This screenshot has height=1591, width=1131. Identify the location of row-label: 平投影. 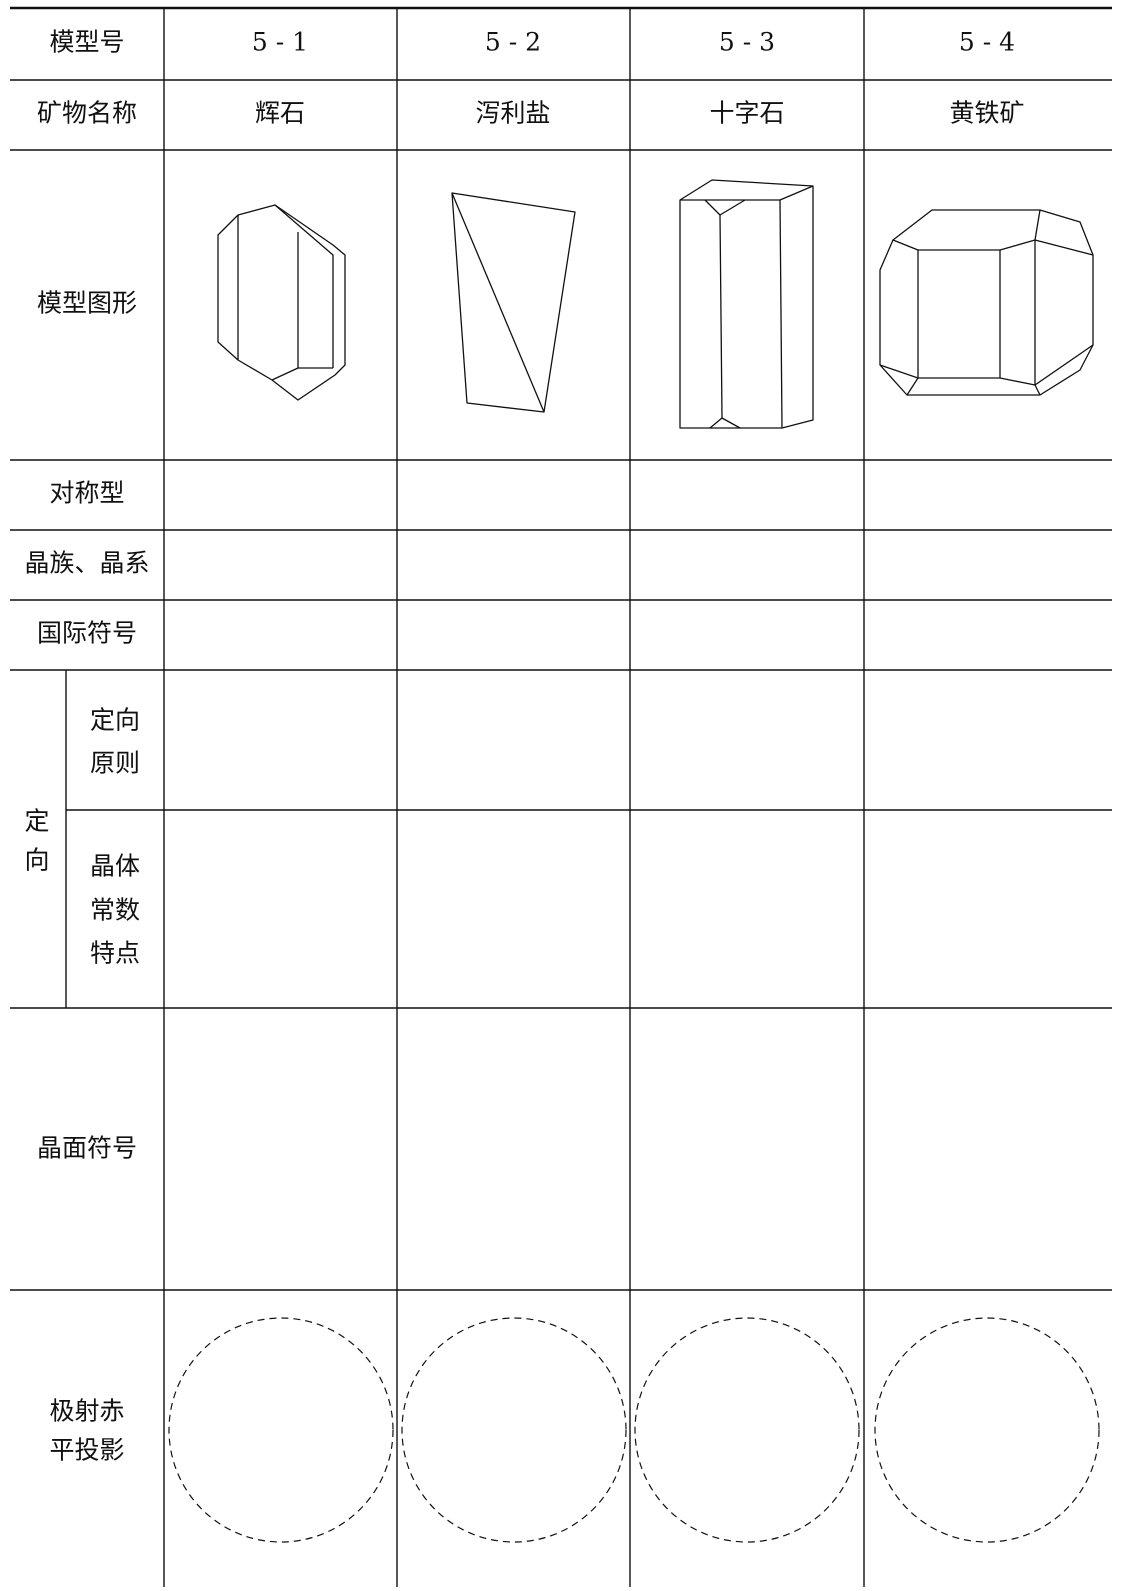
(86, 1450).